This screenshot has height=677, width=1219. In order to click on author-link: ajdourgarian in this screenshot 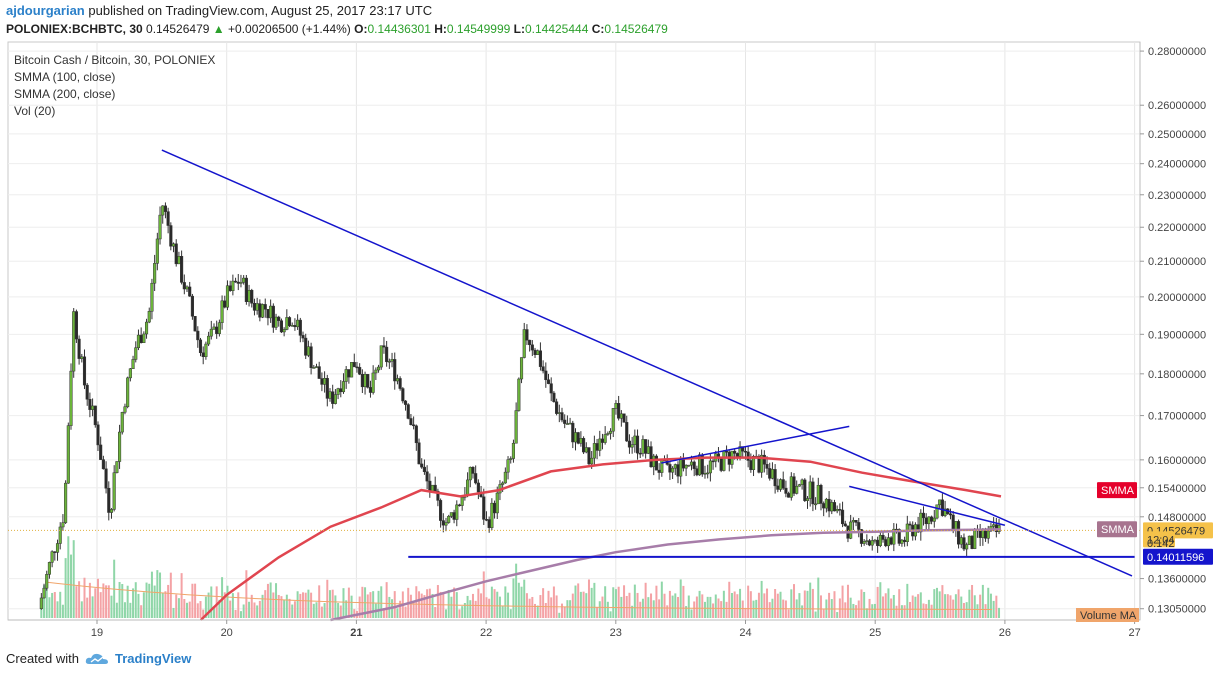, I will do `click(45, 10)`.